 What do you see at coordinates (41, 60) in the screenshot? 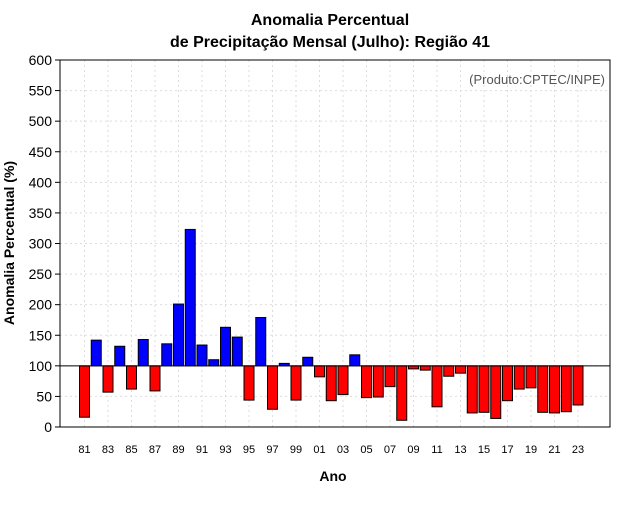
I see `y-tick-label: 600` at bounding box center [41, 60].